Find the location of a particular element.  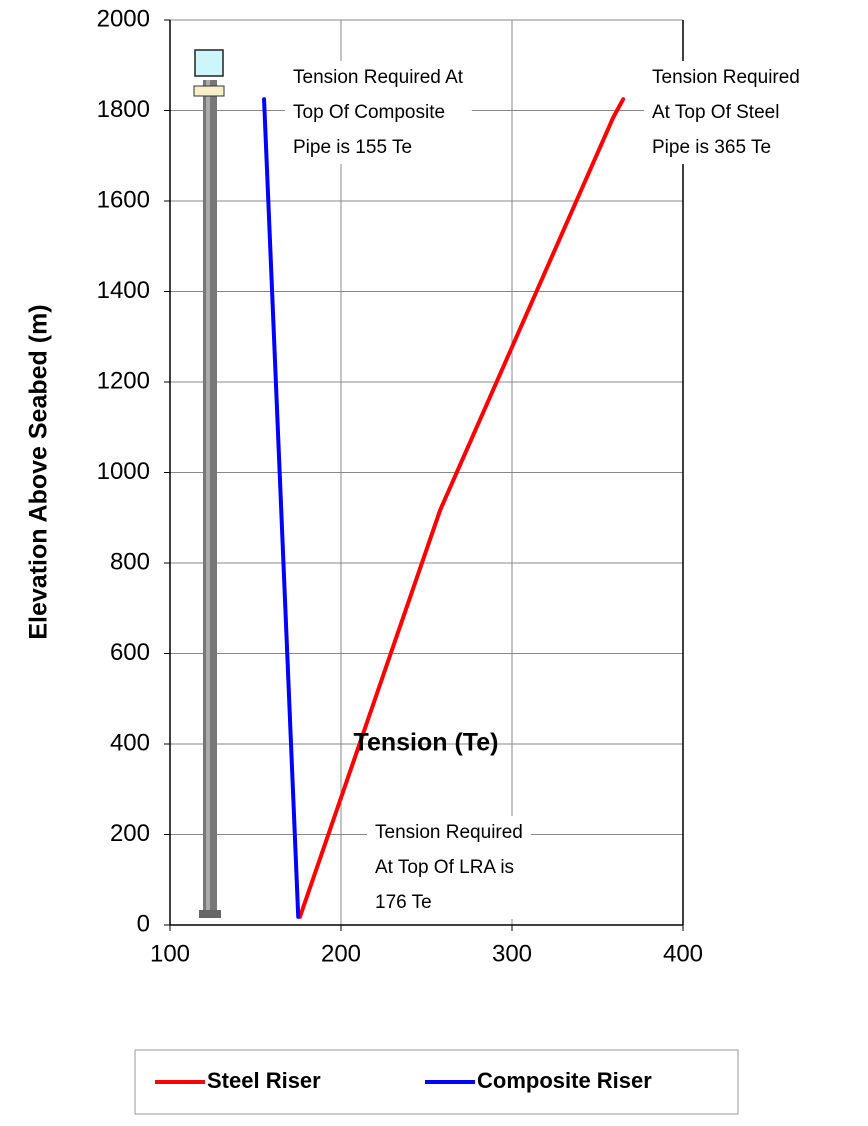

y-tick-label: 400 is located at coordinates (130, 742).